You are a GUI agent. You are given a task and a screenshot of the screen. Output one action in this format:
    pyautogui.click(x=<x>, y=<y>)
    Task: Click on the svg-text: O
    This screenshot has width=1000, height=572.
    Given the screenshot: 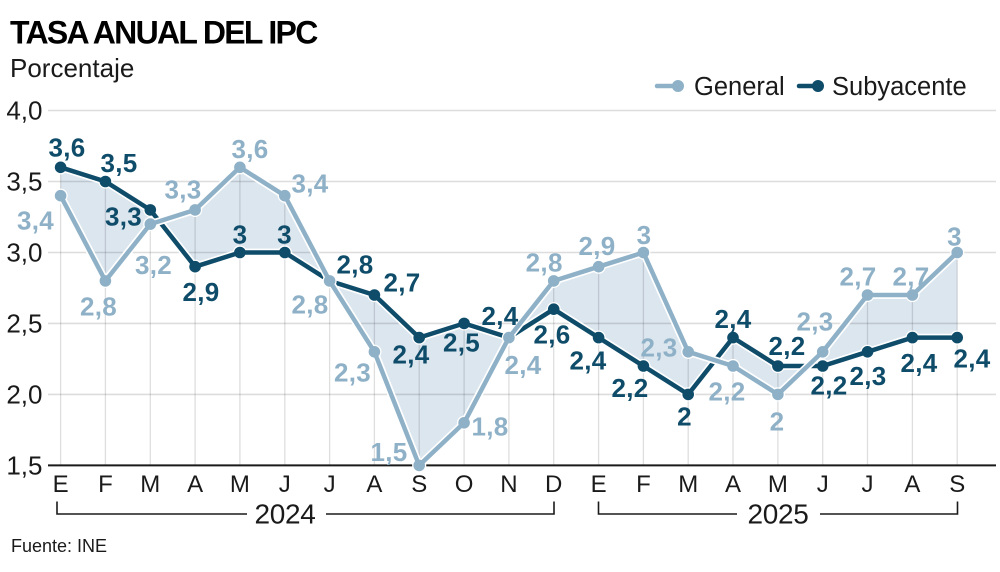 What is the action you would take?
    pyautogui.click(x=464, y=484)
    